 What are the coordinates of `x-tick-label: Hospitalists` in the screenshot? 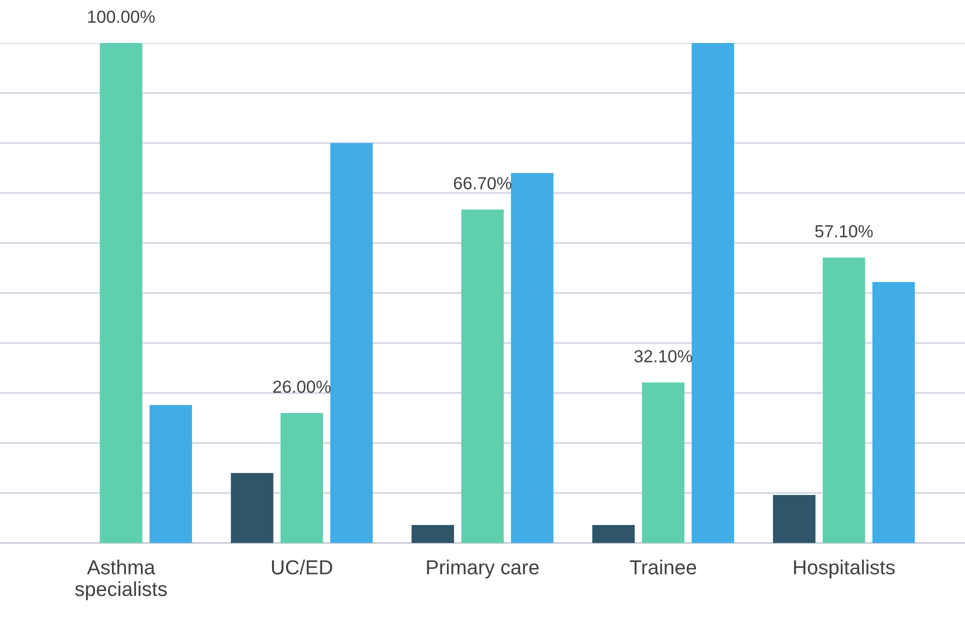 It's located at (844, 569).